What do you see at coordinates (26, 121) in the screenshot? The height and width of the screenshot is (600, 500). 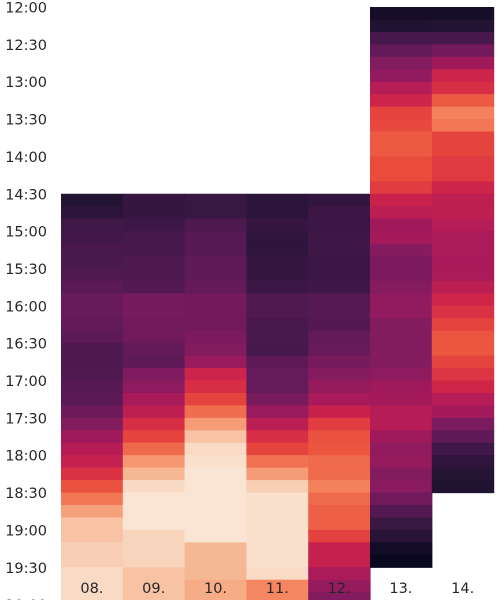 I see `y-tick-label: 13:30` at bounding box center [26, 121].